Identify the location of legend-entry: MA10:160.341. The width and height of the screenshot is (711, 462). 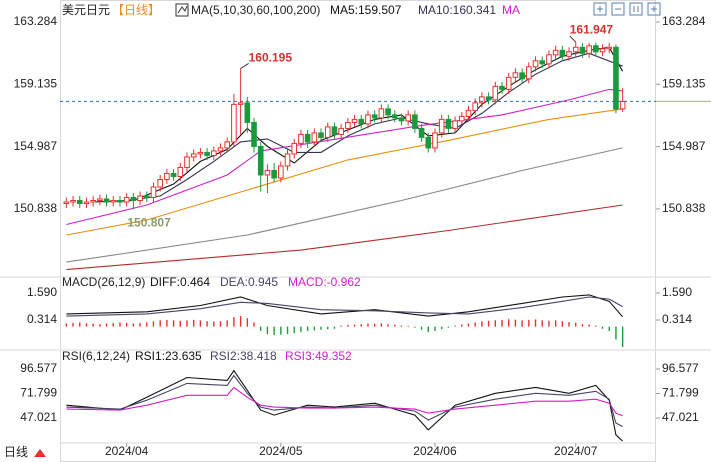
(457, 10).